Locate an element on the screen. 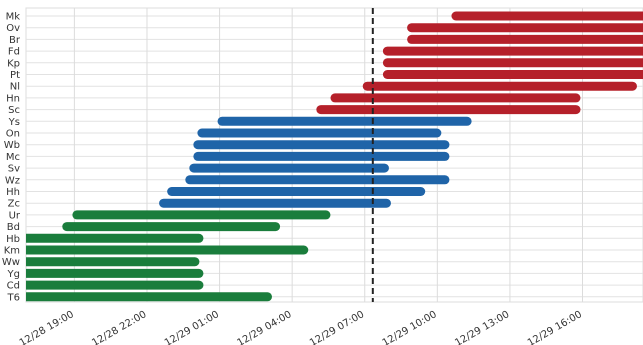 The height and width of the screenshot is (345, 643). category-label: Hh is located at coordinates (13, 192).